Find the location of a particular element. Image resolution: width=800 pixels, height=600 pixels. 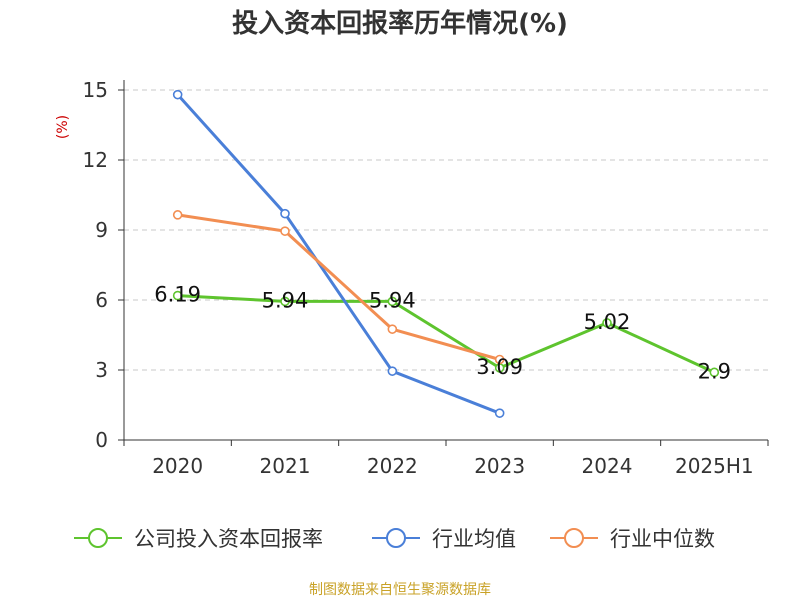

chart-title: 投入资本回报率历年情况(%) is located at coordinates (400, 23).